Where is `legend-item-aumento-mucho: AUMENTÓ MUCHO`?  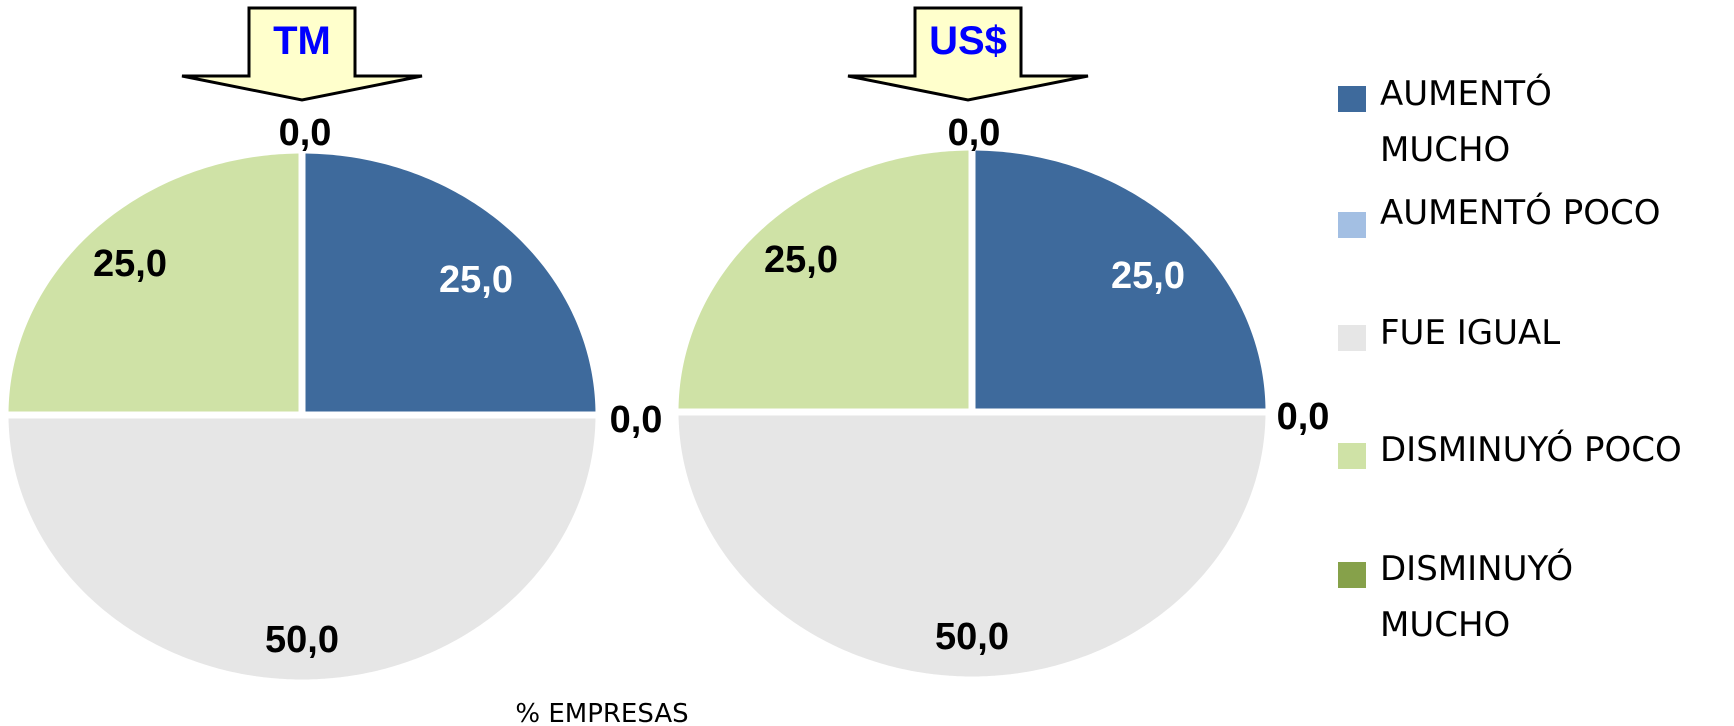
legend-item-aumento-mucho: AUMENTÓ MUCHO is located at coordinates (1445, 121).